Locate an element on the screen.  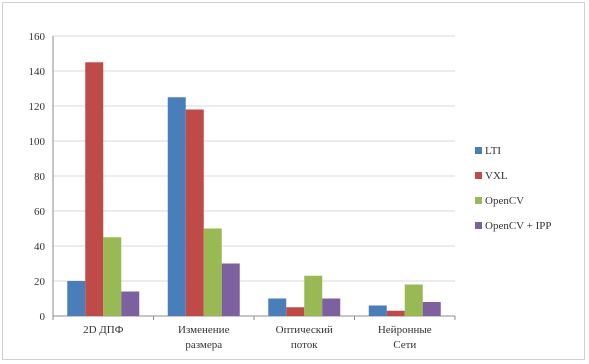
y-tick-label: 100 is located at coordinates (37, 142).